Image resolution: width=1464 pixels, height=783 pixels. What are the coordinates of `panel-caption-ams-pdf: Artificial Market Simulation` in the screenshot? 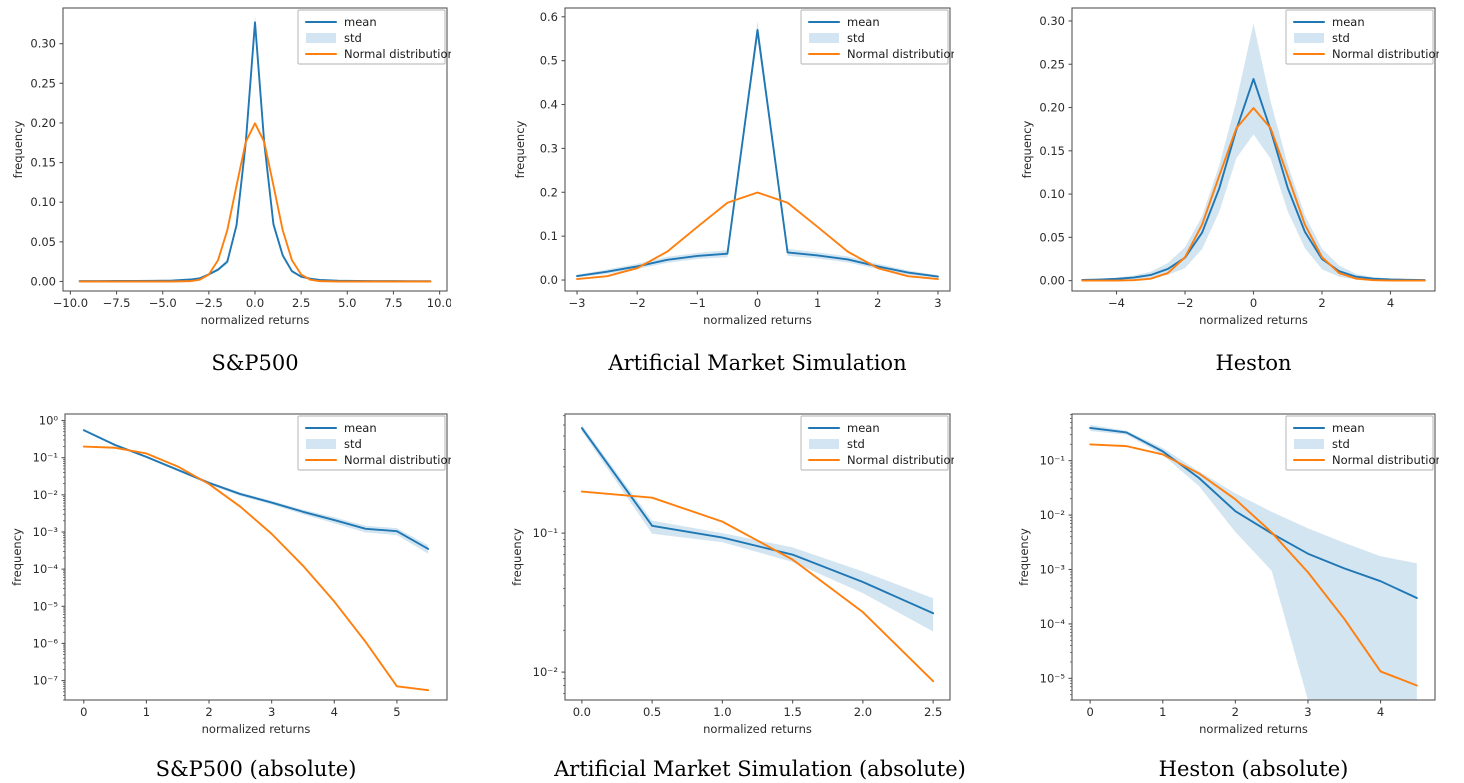 It's located at (757, 363).